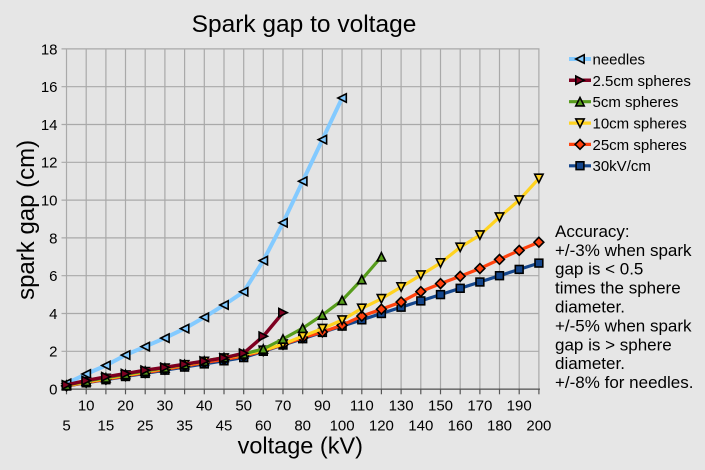 Image resolution: width=705 pixels, height=470 pixels. I want to click on svg-text: 2, so click(53, 352).